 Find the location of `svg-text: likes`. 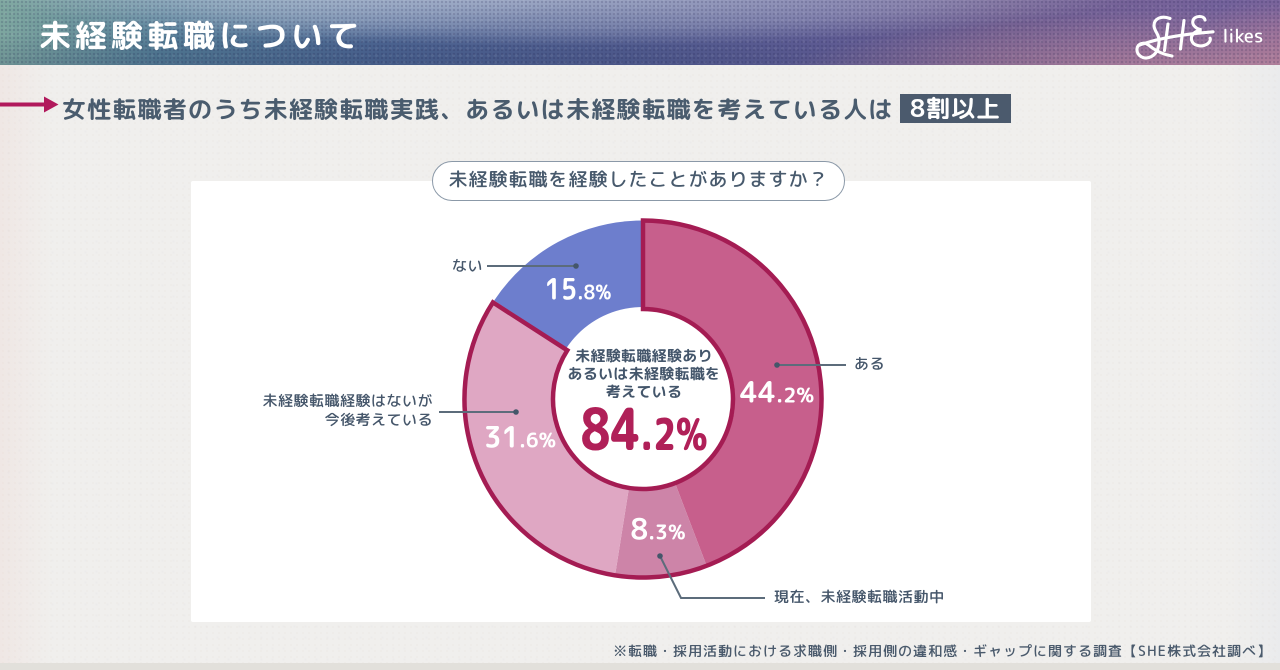

svg-text: likes is located at coordinates (1242, 35).